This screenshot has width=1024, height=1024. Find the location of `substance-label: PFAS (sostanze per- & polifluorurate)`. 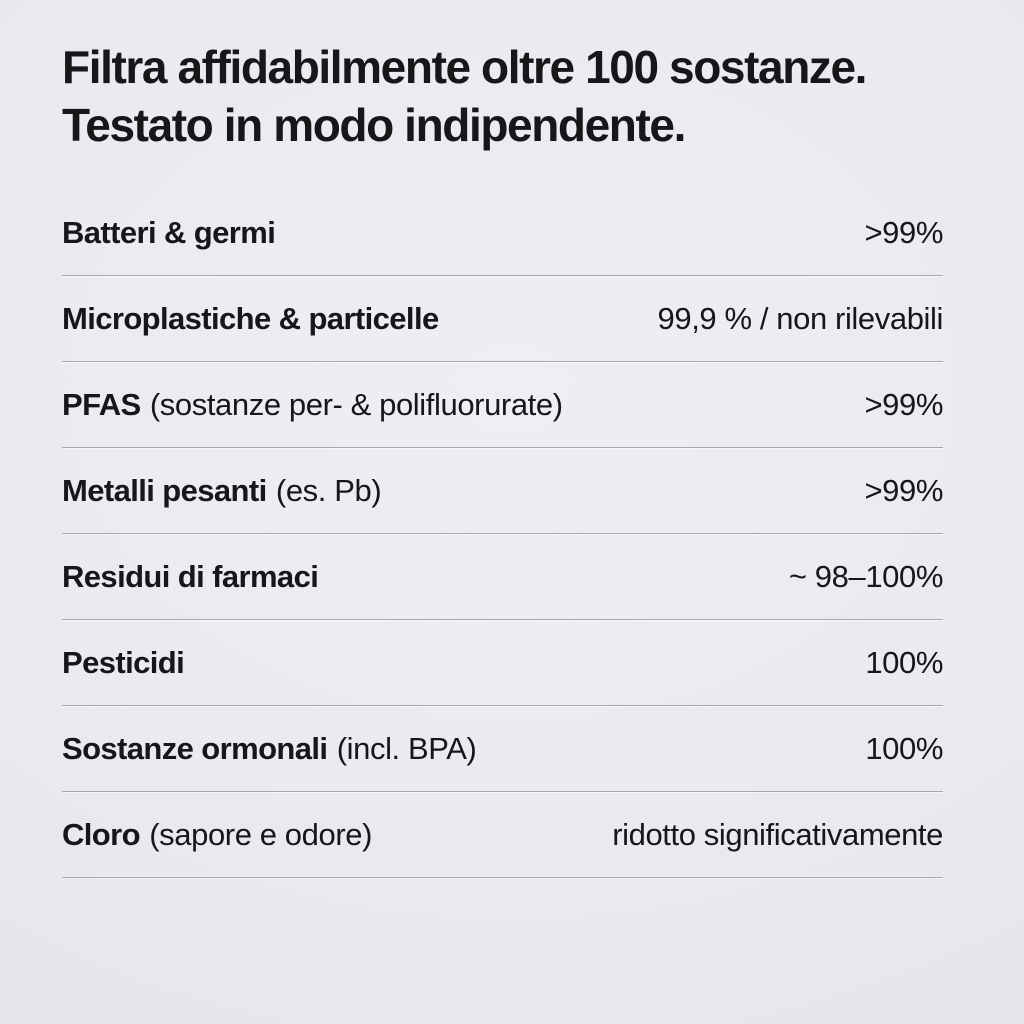

substance-label: PFAS (sostanze per- & polifluorurate) is located at coordinates (312, 405).